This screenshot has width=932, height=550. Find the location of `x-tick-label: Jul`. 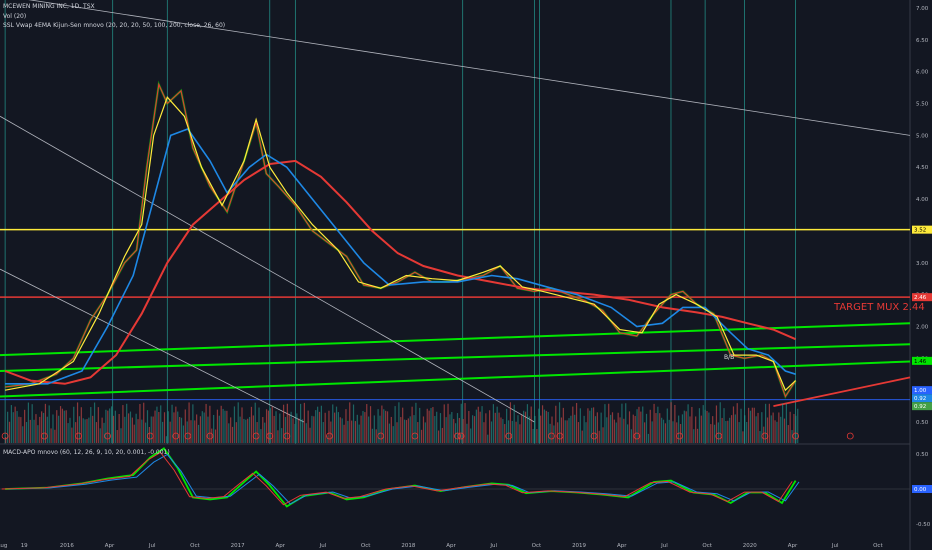

x-tick-label: Jul is located at coordinates (152, 546).